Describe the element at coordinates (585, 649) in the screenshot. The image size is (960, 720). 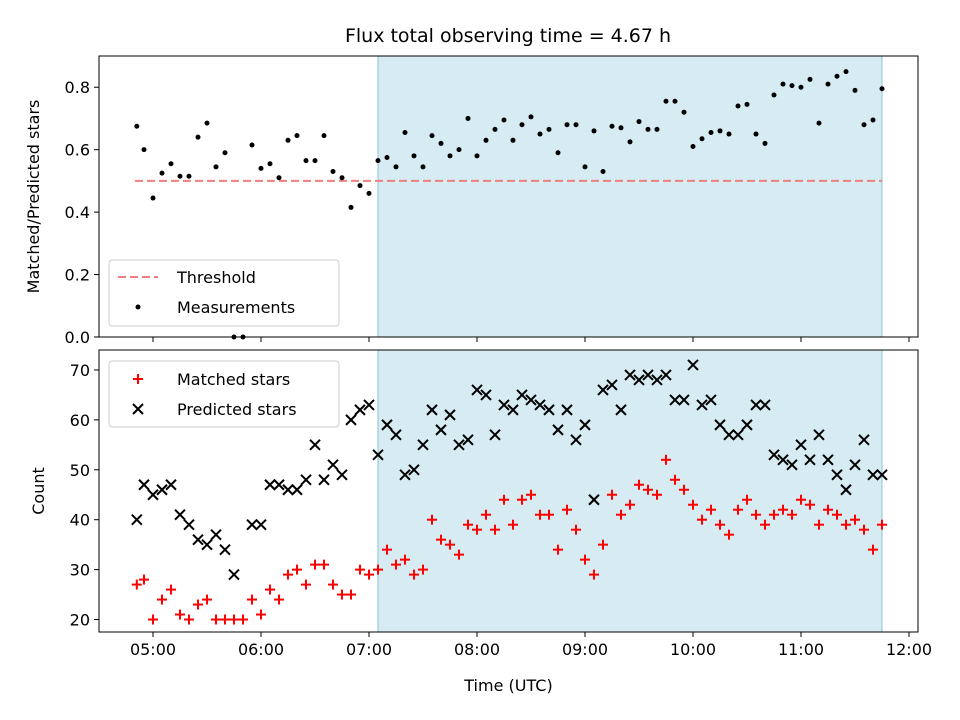
I see `x-tick-label: 09:00` at that location.